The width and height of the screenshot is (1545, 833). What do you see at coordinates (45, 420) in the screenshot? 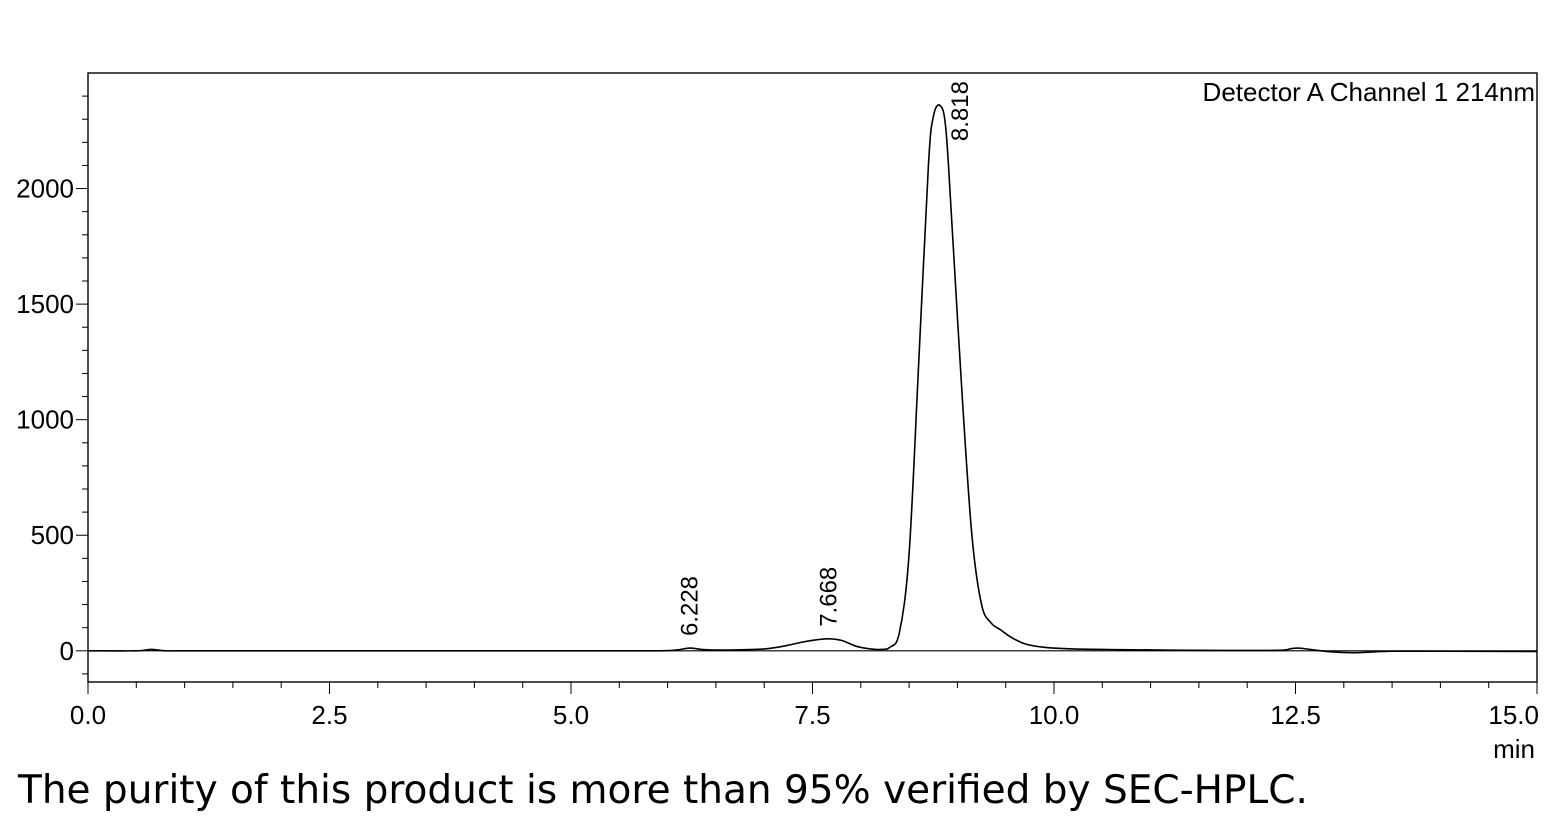
I see `y-tick-label: 1000` at bounding box center [45, 420].